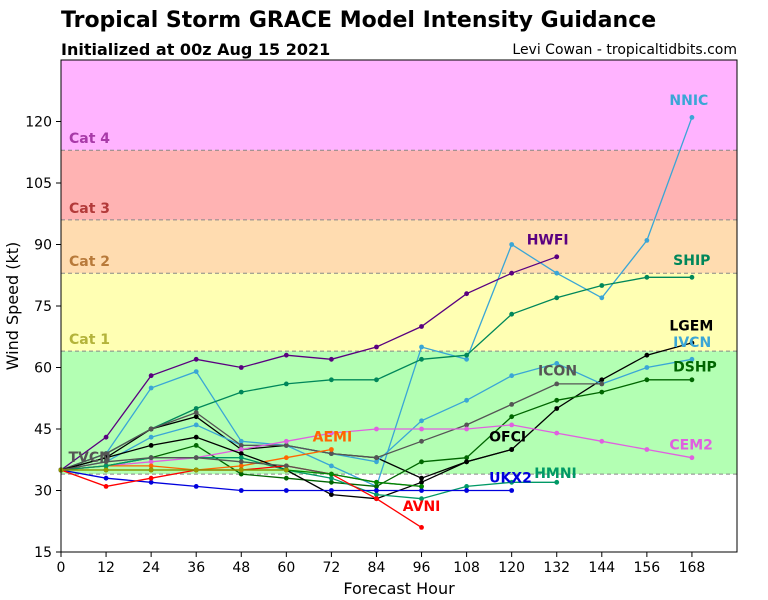 Image resolution: width=768 pixels, height=600 pixels. I want to click on y-tick-label-2: 45, so click(43, 430).